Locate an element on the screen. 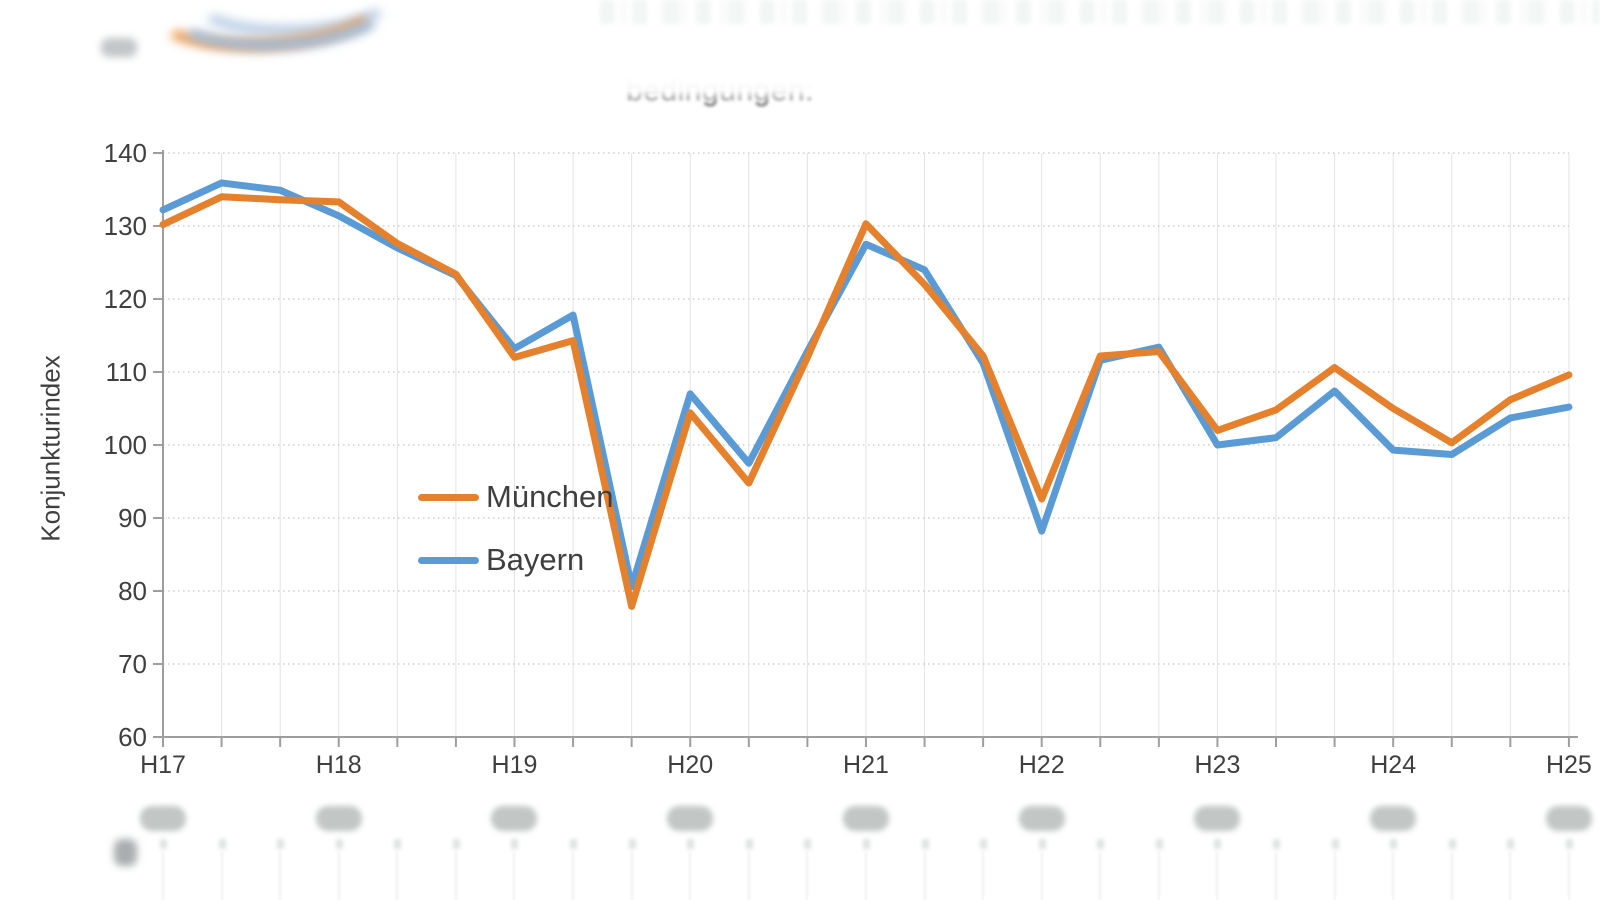 The height and width of the screenshot is (900, 1600). x-tick-label: H18 is located at coordinates (339, 765).